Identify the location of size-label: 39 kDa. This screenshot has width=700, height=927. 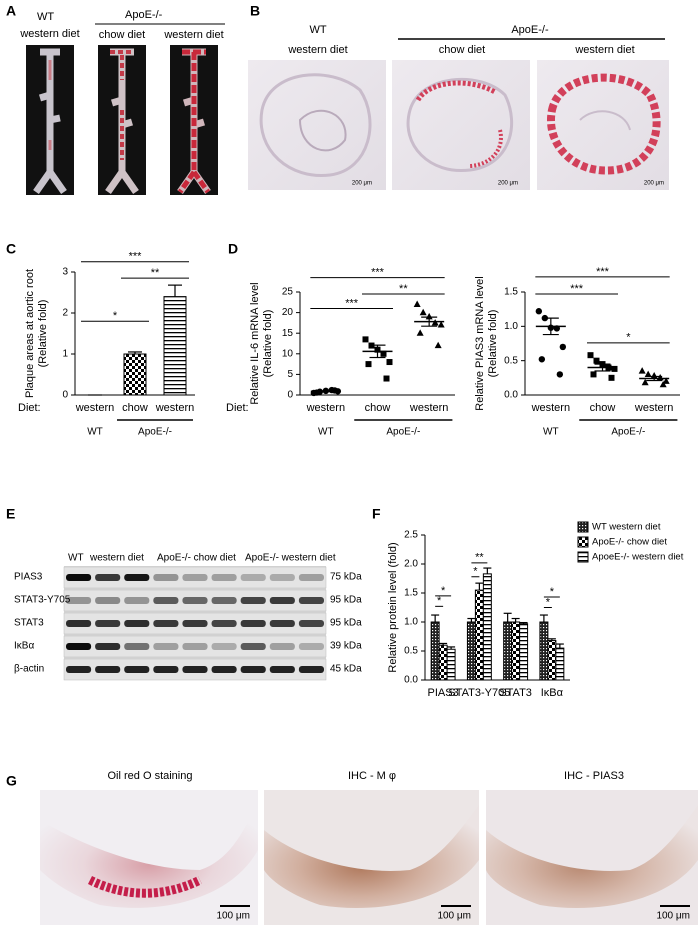
(346, 646).